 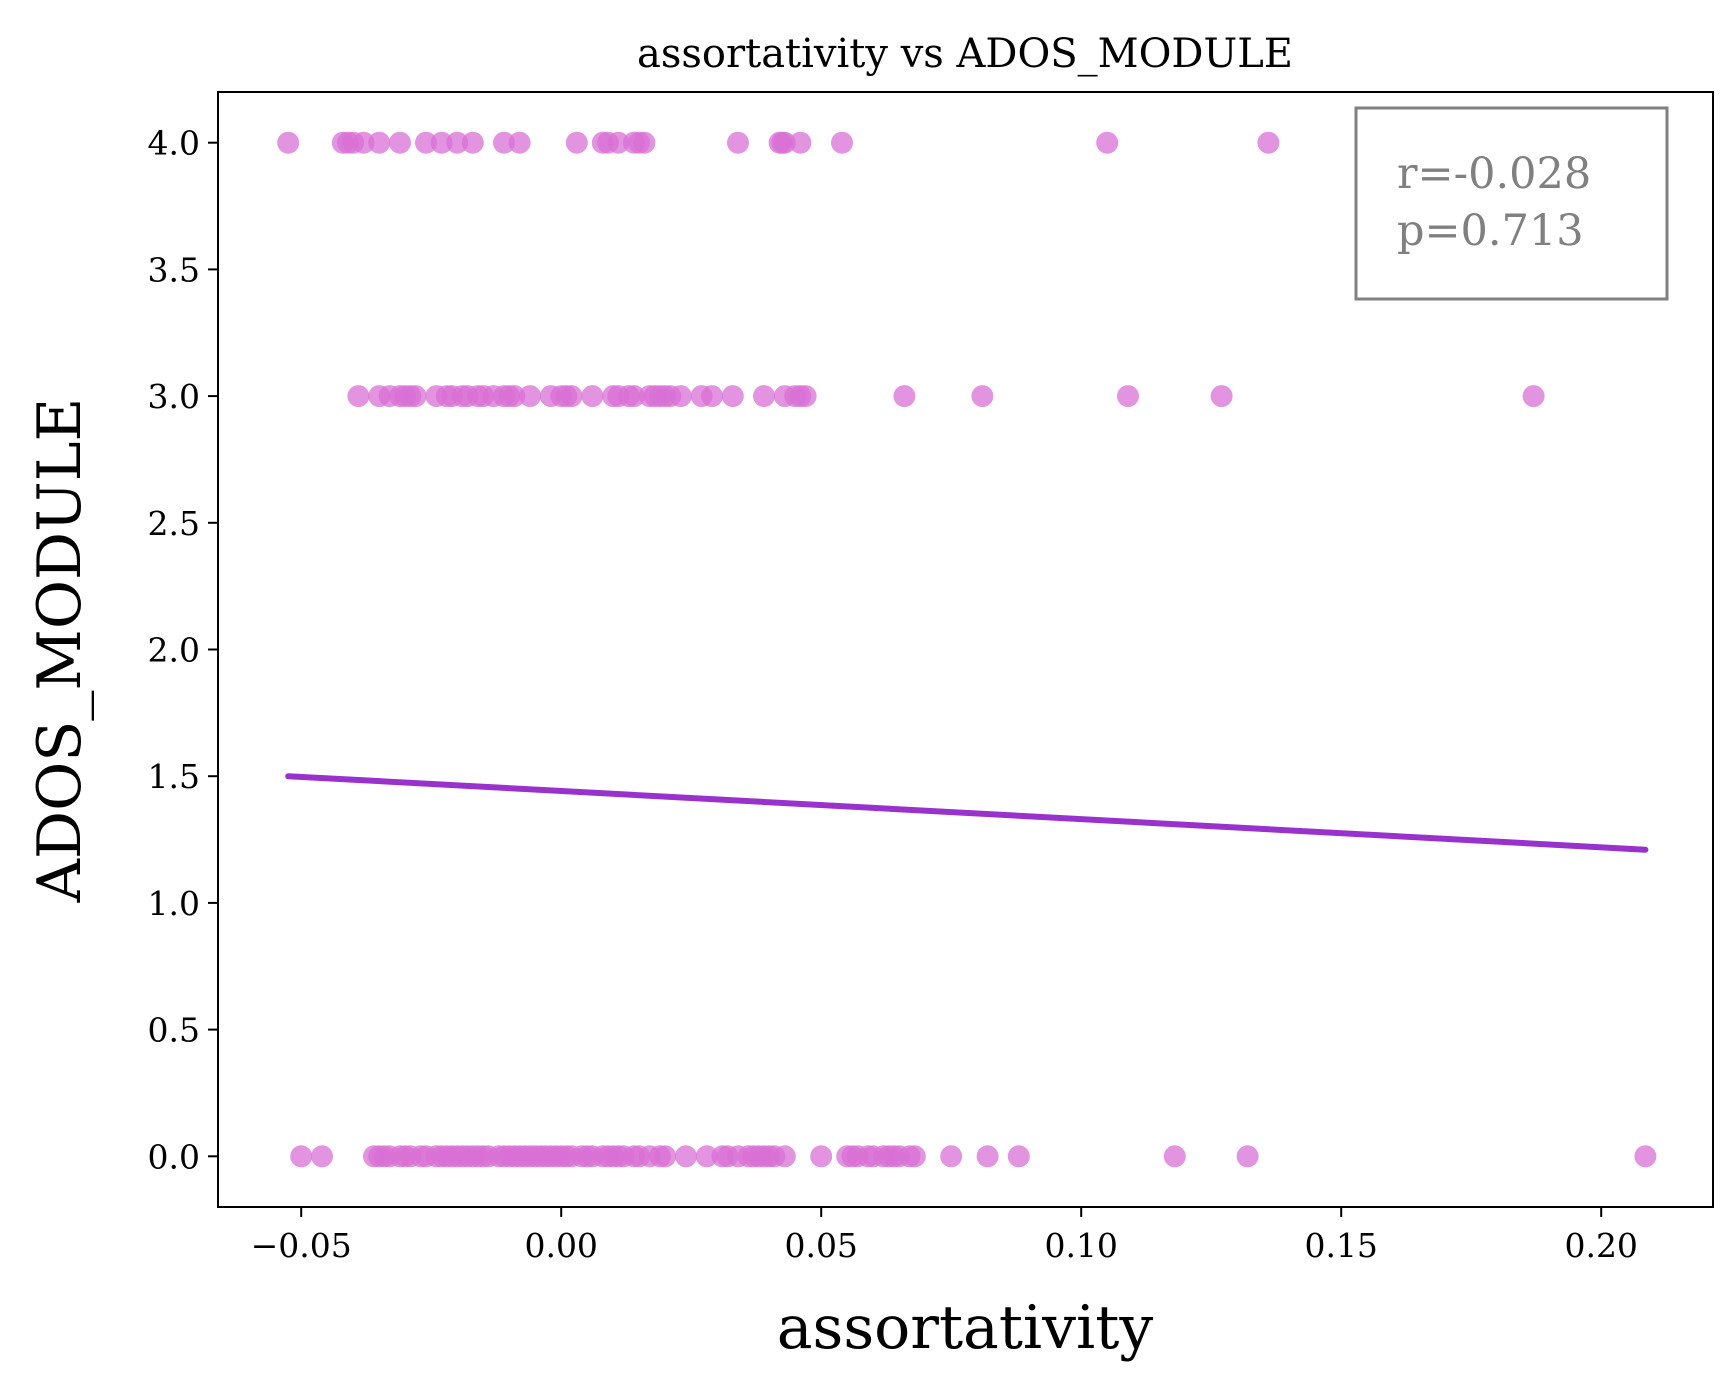 I want to click on x-tick-label: 0.00, so click(x=560, y=1245).